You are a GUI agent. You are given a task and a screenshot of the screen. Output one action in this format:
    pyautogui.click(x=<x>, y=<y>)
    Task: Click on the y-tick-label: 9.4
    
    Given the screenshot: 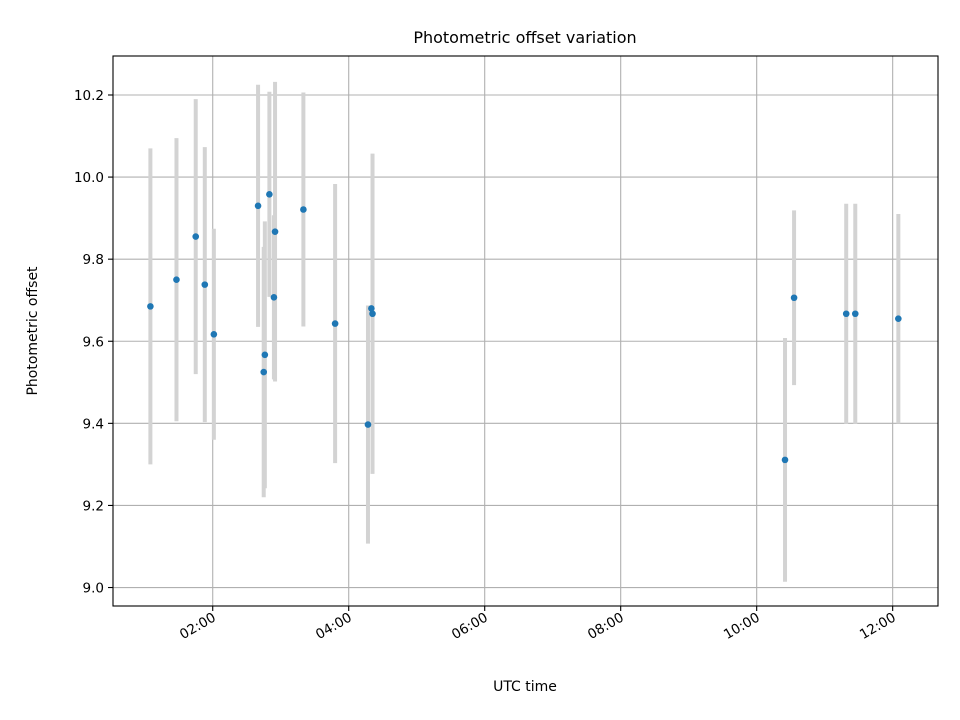 What is the action you would take?
    pyautogui.click(x=93, y=424)
    